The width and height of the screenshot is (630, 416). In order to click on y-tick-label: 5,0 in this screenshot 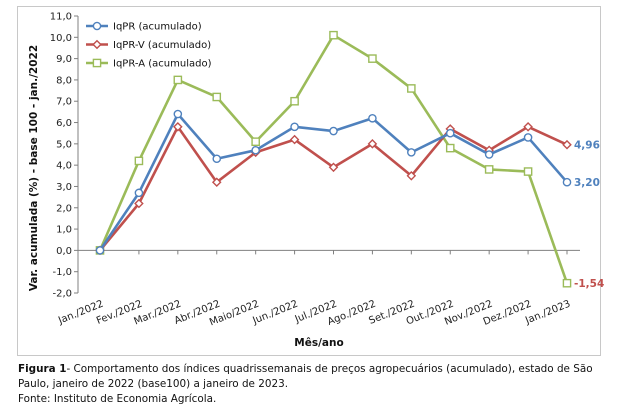, I will do `click(64, 144)`.